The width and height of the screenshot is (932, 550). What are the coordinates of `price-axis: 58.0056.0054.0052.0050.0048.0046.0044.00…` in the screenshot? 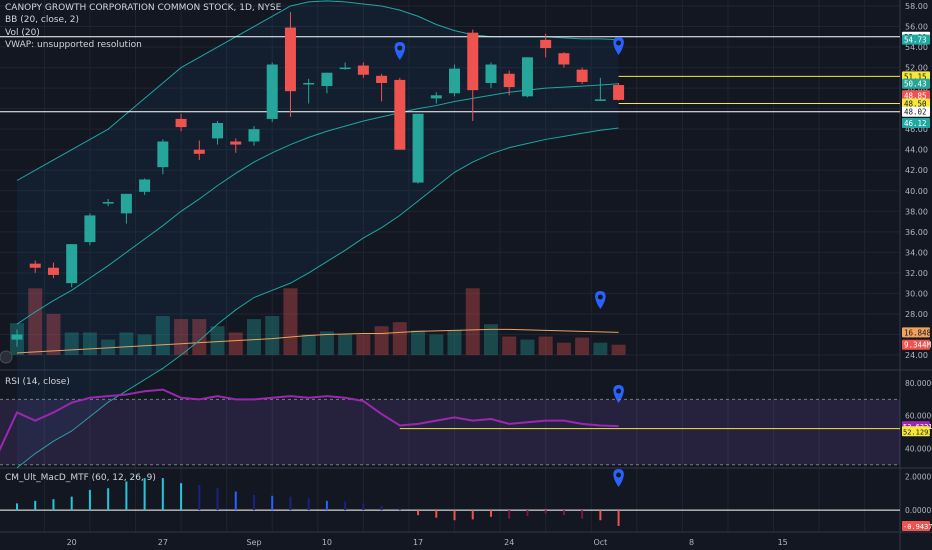 It's located at (917, 266).